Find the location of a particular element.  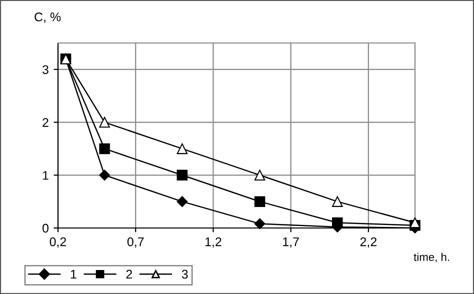

legend-label: 3 is located at coordinates (185, 274).